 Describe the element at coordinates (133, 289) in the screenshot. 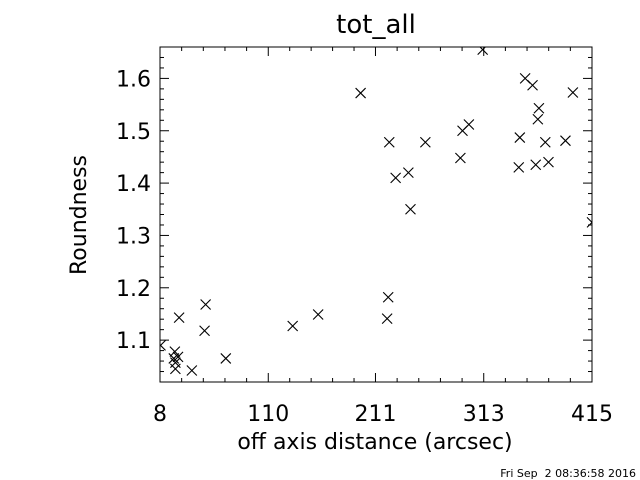

I see `y-tick-label: 1.2` at that location.